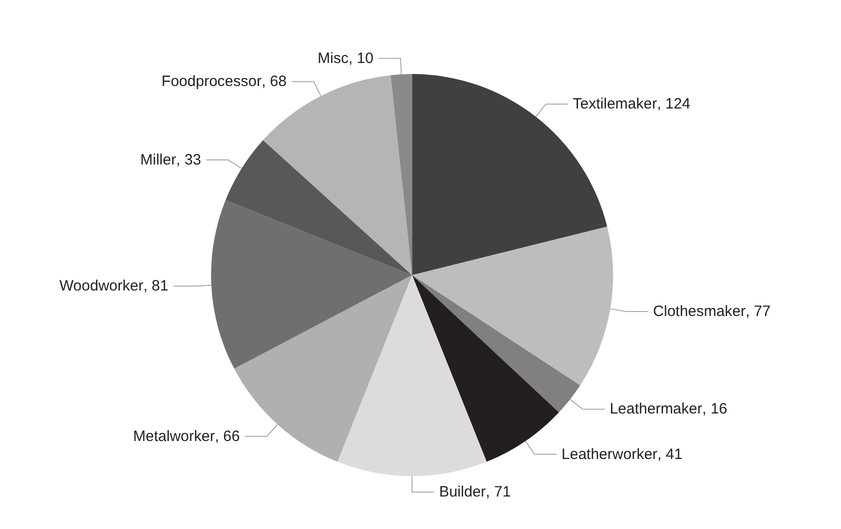  I want to click on slice-label: Leatherworker, so click(610, 454).